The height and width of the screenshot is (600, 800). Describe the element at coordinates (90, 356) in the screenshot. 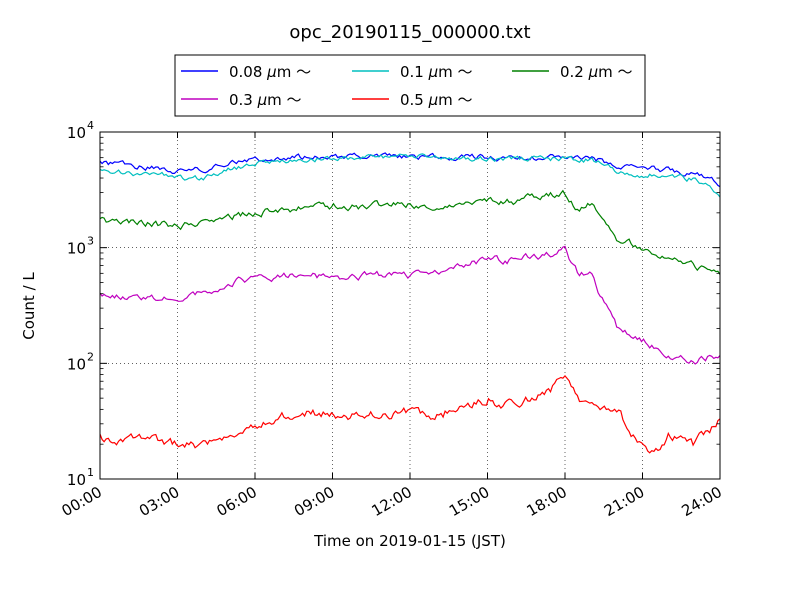

I see `y-tick-exponent: 2` at that location.